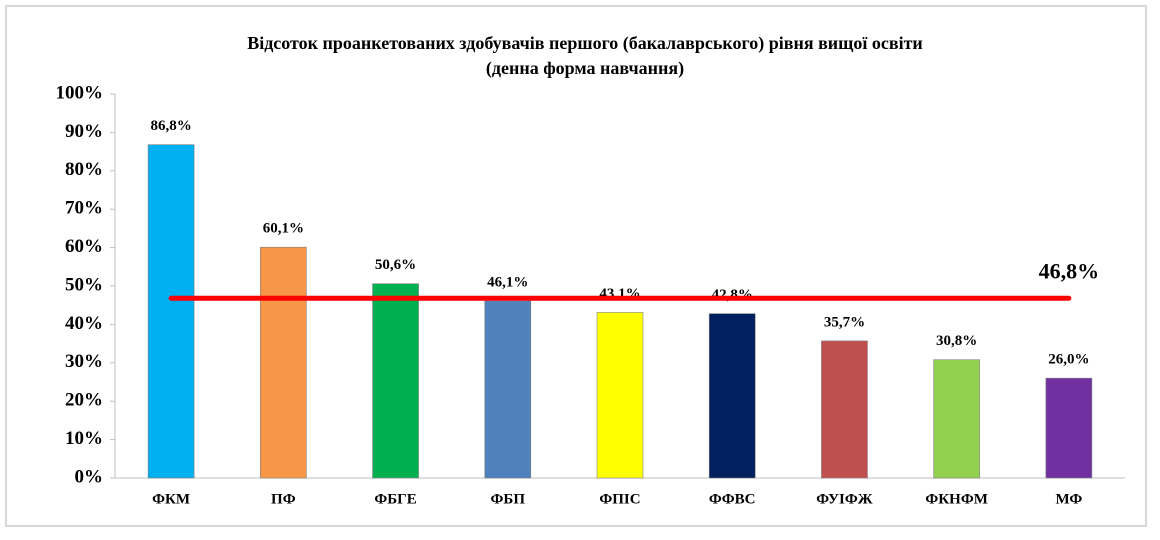 This screenshot has width=1160, height=540. What do you see at coordinates (1069, 270) in the screenshot?
I see `average-label: 46,8%` at bounding box center [1069, 270].